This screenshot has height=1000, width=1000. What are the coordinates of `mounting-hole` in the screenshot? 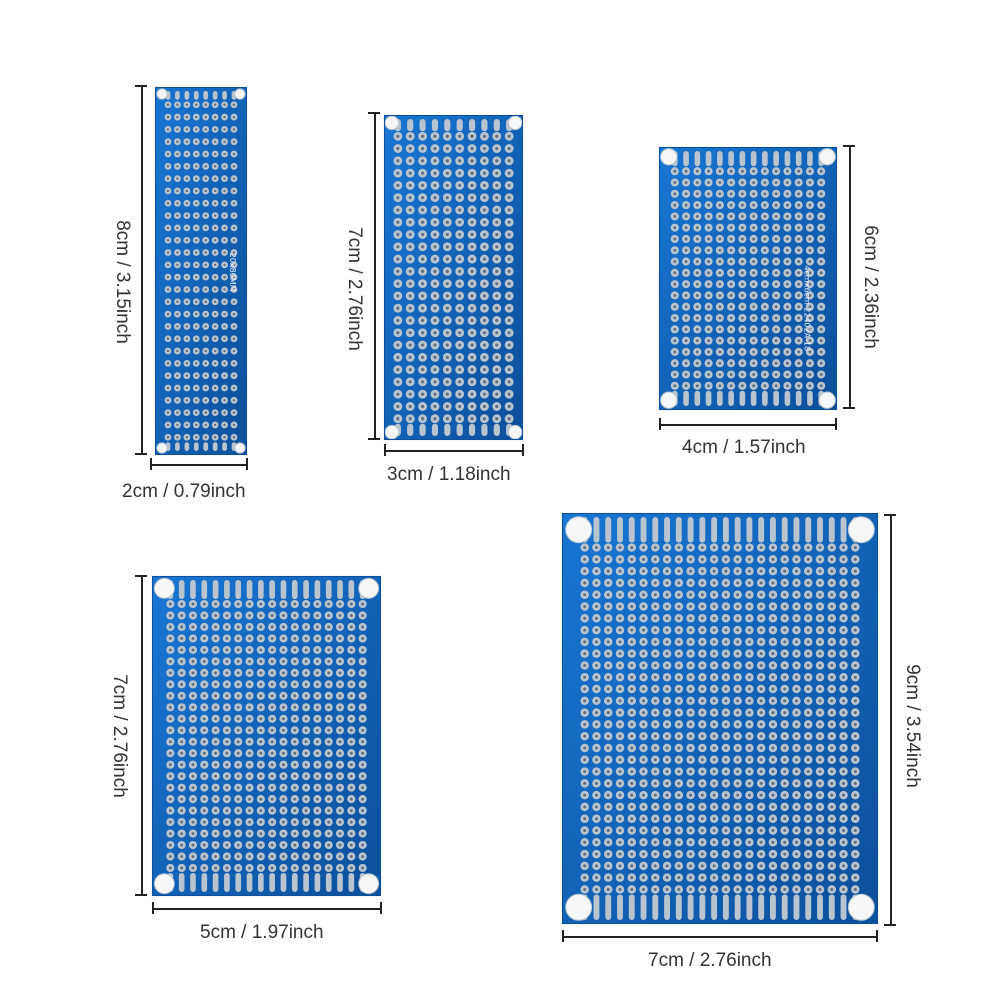 It's located at (369, 884).